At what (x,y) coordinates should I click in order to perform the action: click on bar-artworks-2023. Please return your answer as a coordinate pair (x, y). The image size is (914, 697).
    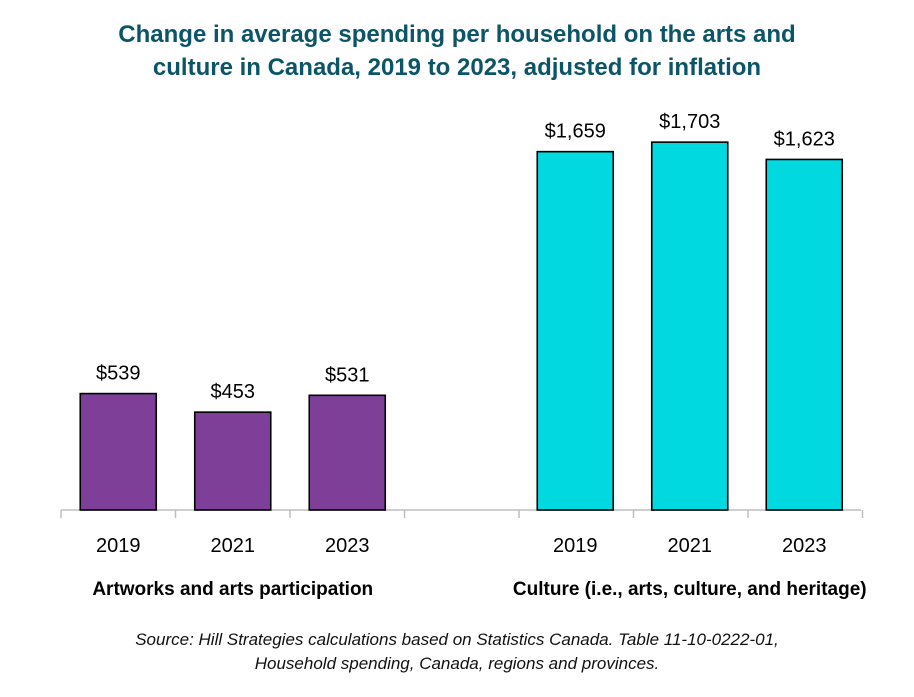
    Looking at the image, I should click on (347, 452).